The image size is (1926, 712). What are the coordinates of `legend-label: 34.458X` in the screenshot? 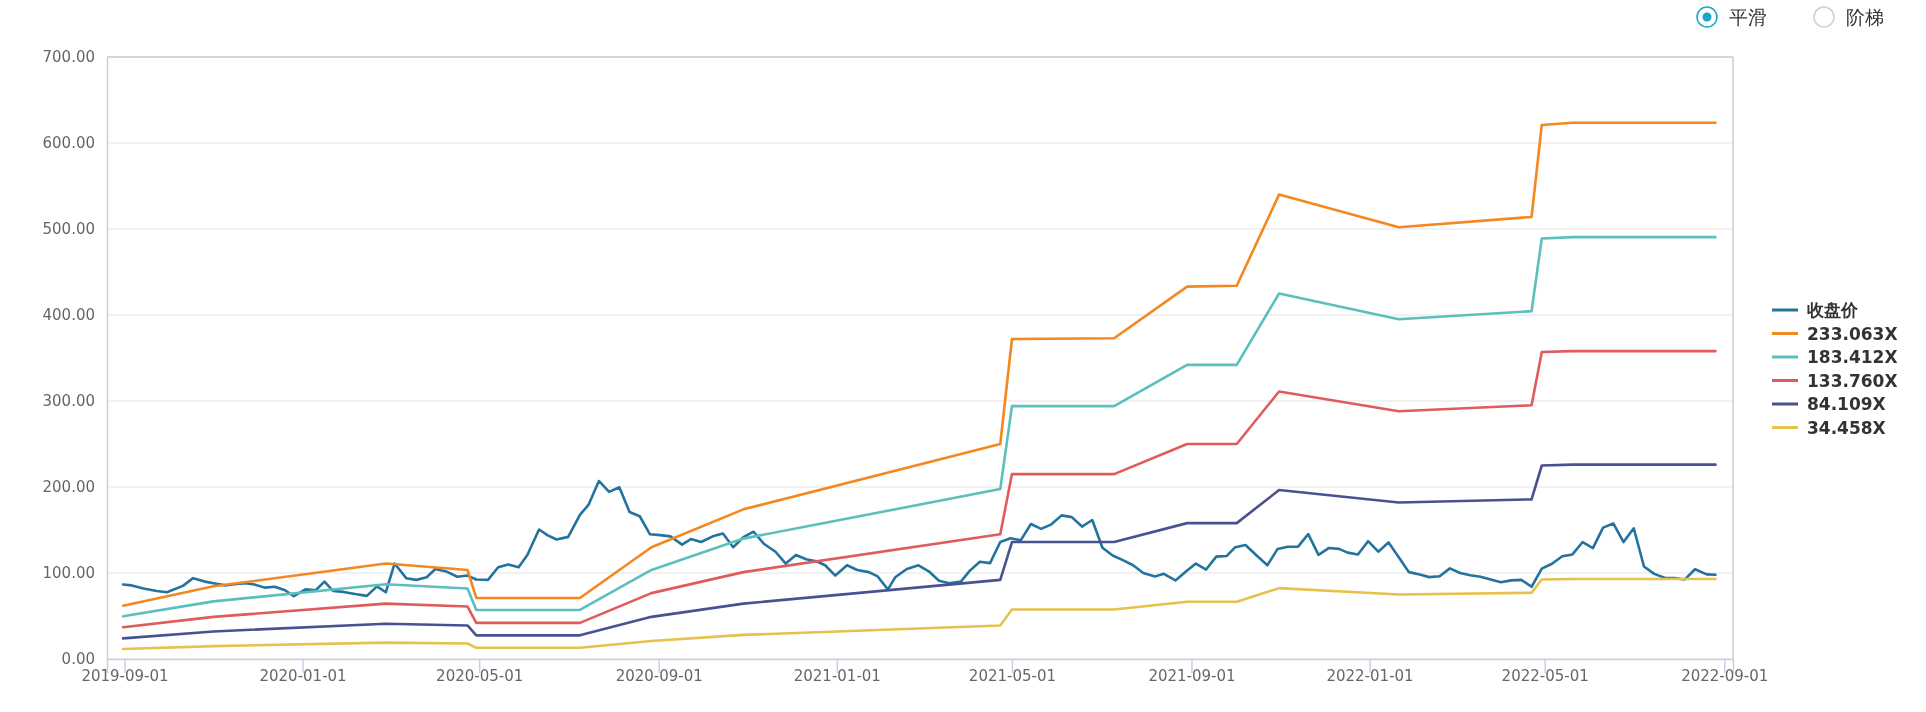 It's located at (1846, 427).